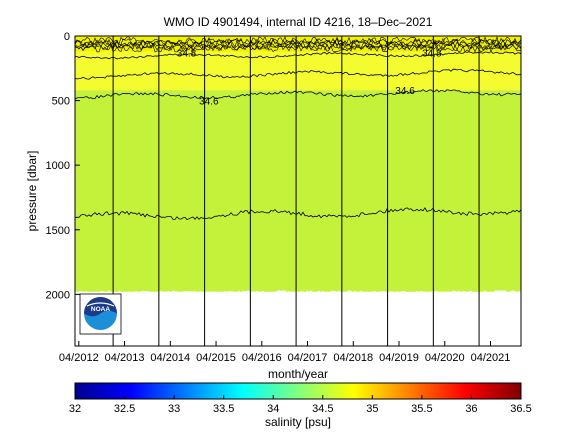  Describe the element at coordinates (170, 358) in the screenshot. I see `x-tick-label-2: 04/2014` at that location.